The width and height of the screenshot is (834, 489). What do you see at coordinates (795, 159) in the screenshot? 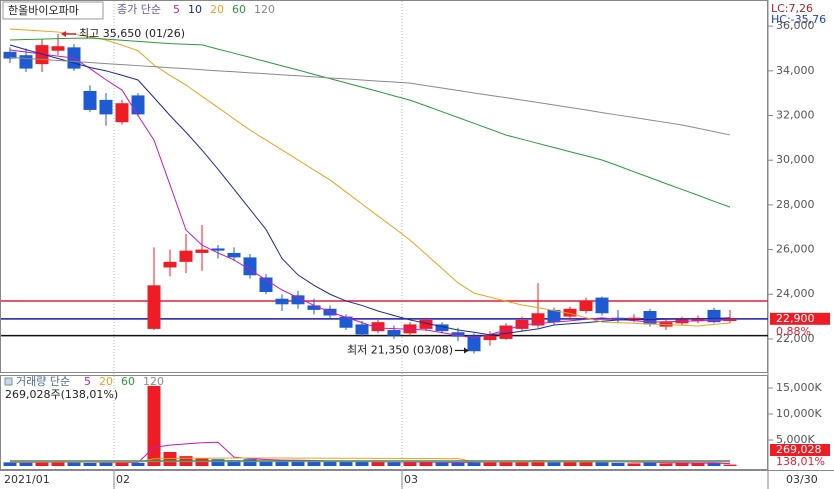
I see `y-tick-label: 30,000` at bounding box center [795, 159].